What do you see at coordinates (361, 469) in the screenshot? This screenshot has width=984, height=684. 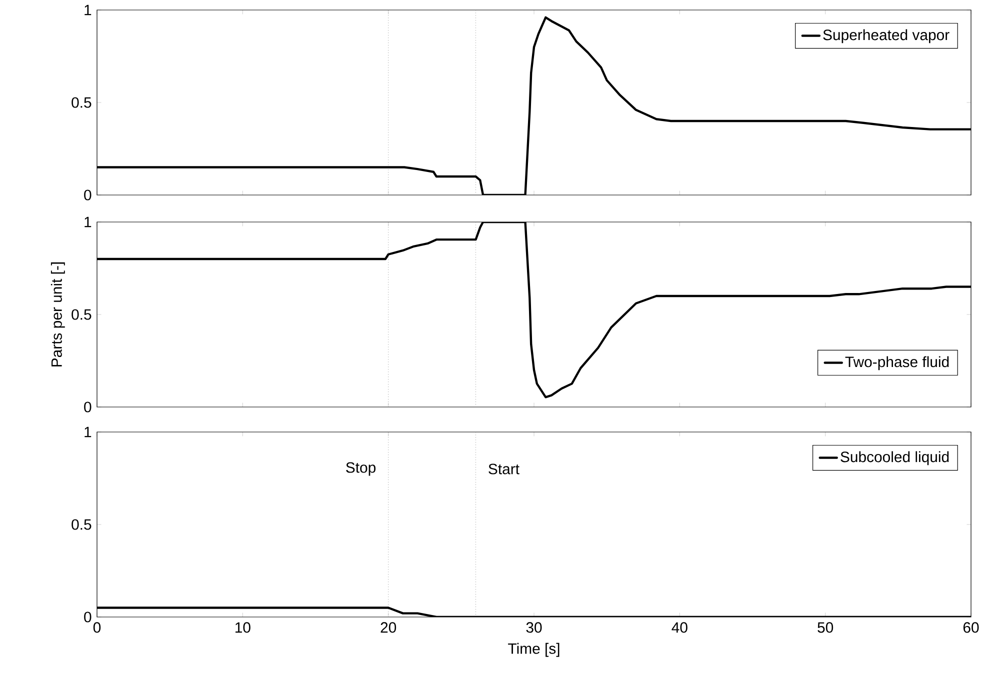 I see `ref-line-label: Stop` at bounding box center [361, 469].